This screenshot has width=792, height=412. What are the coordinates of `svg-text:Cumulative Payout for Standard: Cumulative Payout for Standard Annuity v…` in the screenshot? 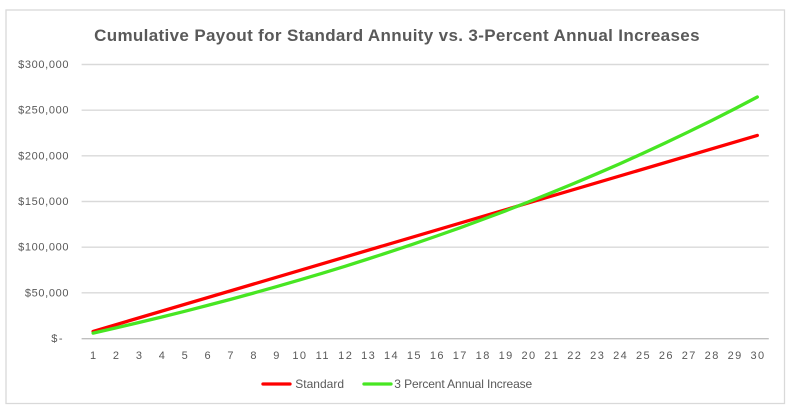 It's located at (397, 35).